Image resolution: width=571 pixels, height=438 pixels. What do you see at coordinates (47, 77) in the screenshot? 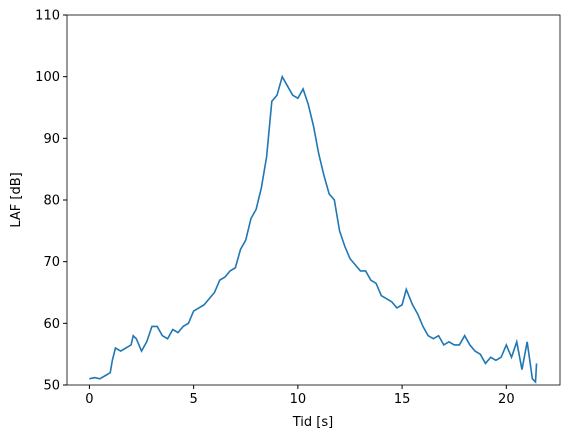
I see `y-tick-label: 100` at bounding box center [47, 77].